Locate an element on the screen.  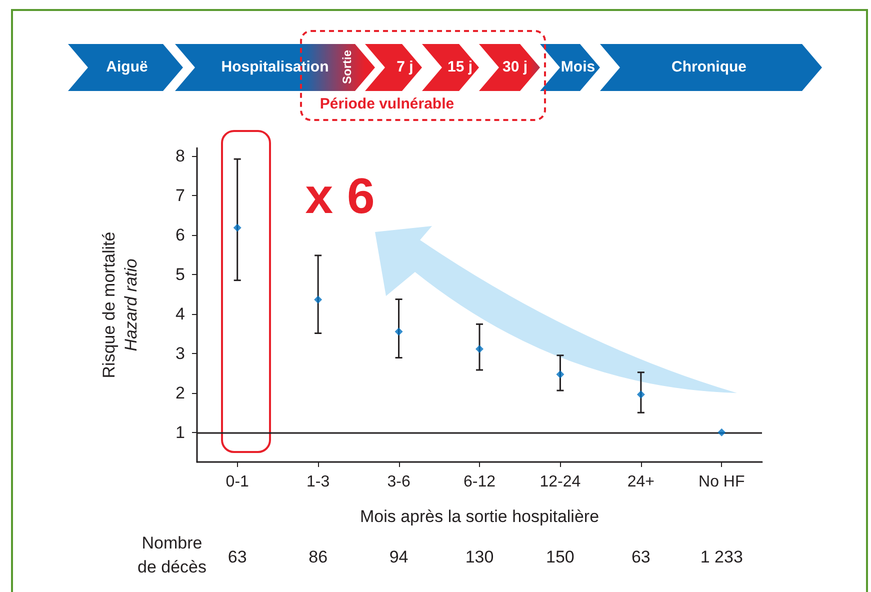
x-tick-label: 12-24 is located at coordinates (560, 482).